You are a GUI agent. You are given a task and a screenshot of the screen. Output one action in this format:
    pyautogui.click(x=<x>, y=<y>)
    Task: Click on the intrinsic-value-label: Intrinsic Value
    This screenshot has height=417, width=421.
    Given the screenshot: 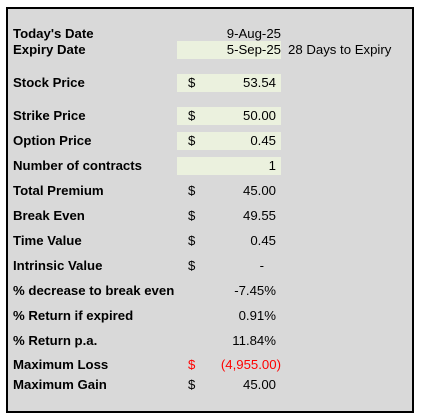 What is the action you would take?
    pyautogui.click(x=58, y=265)
    